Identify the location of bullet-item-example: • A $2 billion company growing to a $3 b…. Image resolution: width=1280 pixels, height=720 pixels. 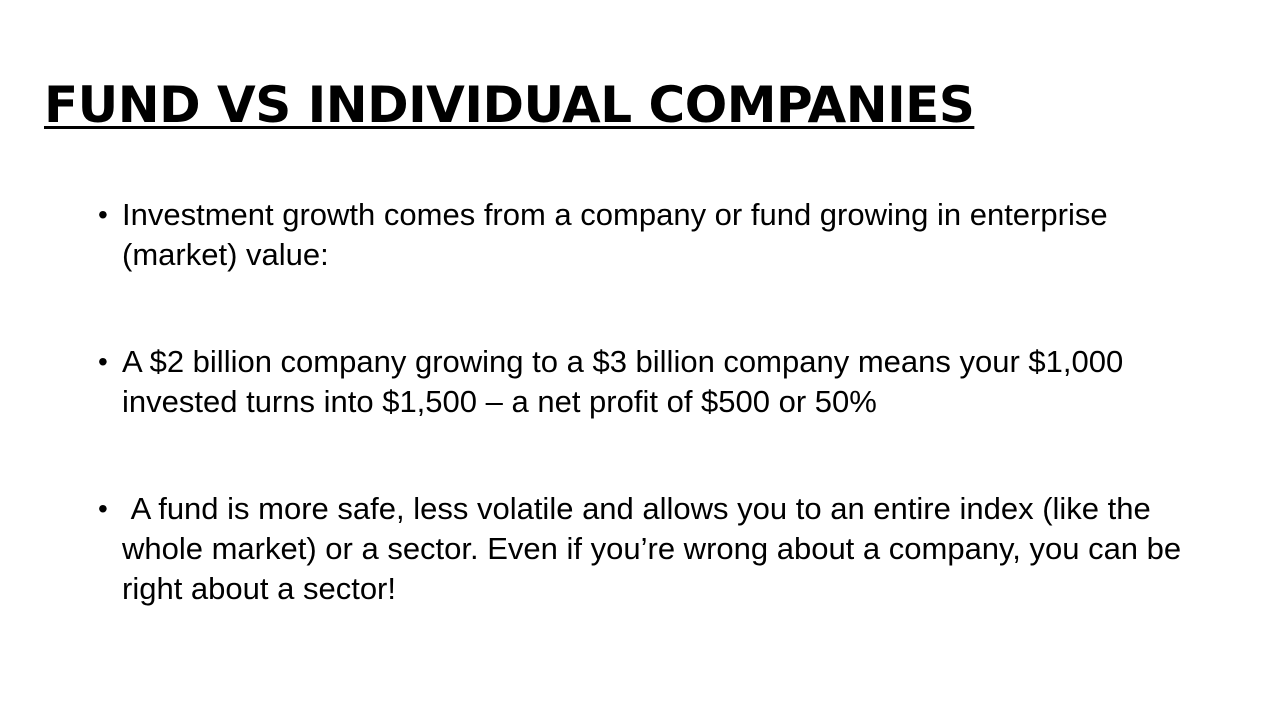
(650, 382).